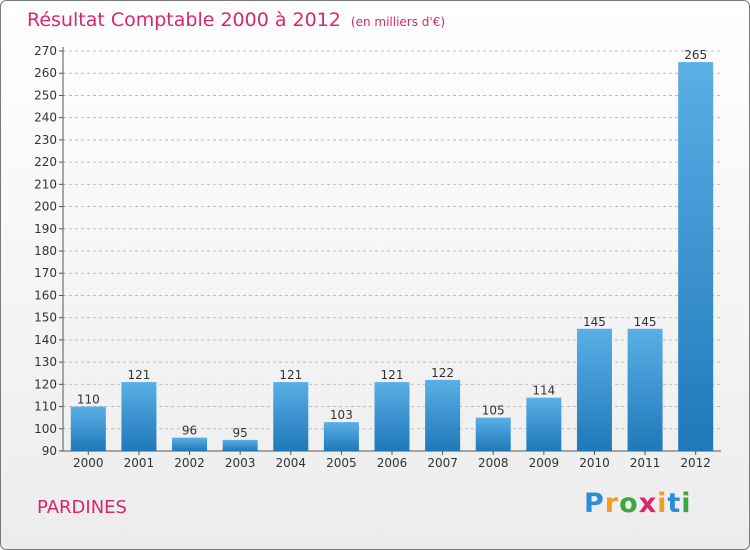 The height and width of the screenshot is (550, 750). Describe the element at coordinates (398, 22) in the screenshot. I see `chart-subtitle: (en milliers d'€)` at that location.